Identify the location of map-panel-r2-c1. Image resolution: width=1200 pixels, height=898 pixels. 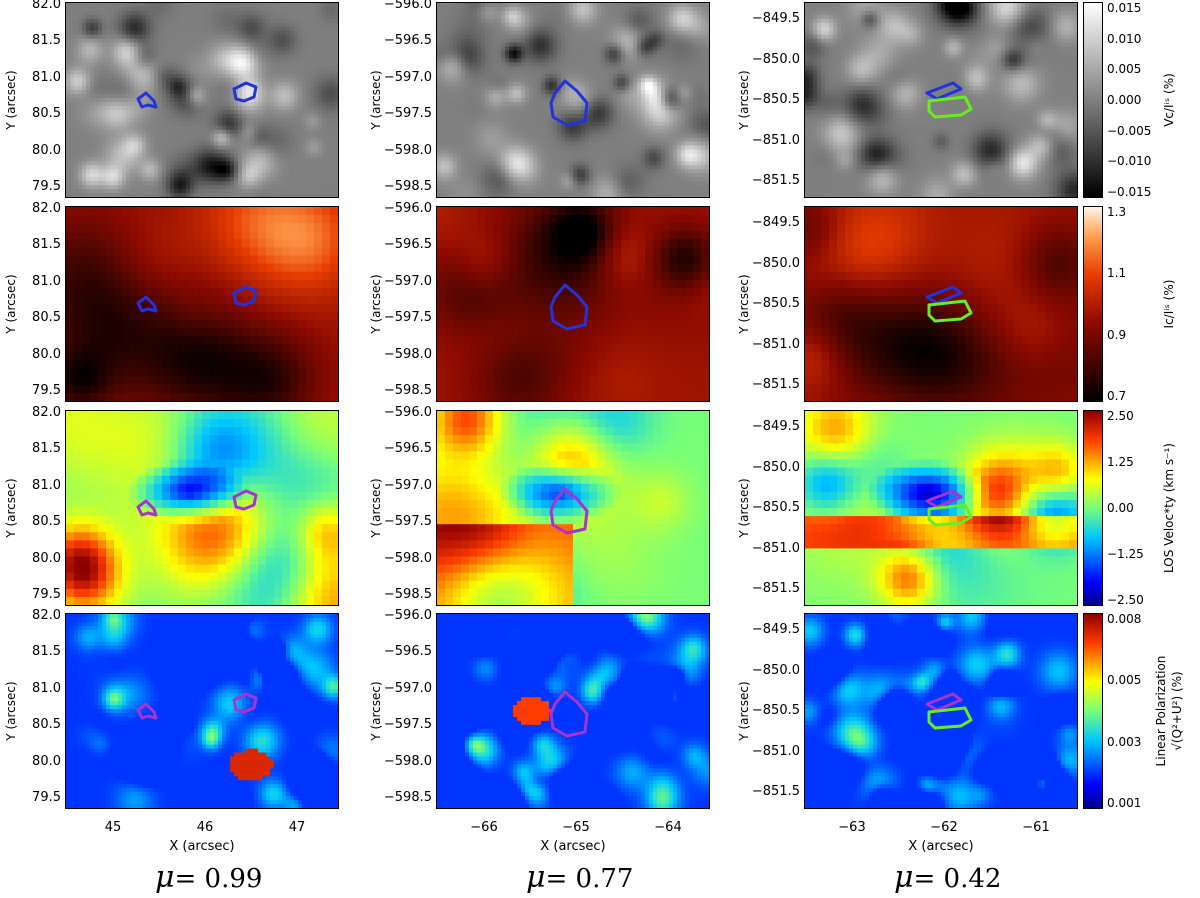
(573, 508).